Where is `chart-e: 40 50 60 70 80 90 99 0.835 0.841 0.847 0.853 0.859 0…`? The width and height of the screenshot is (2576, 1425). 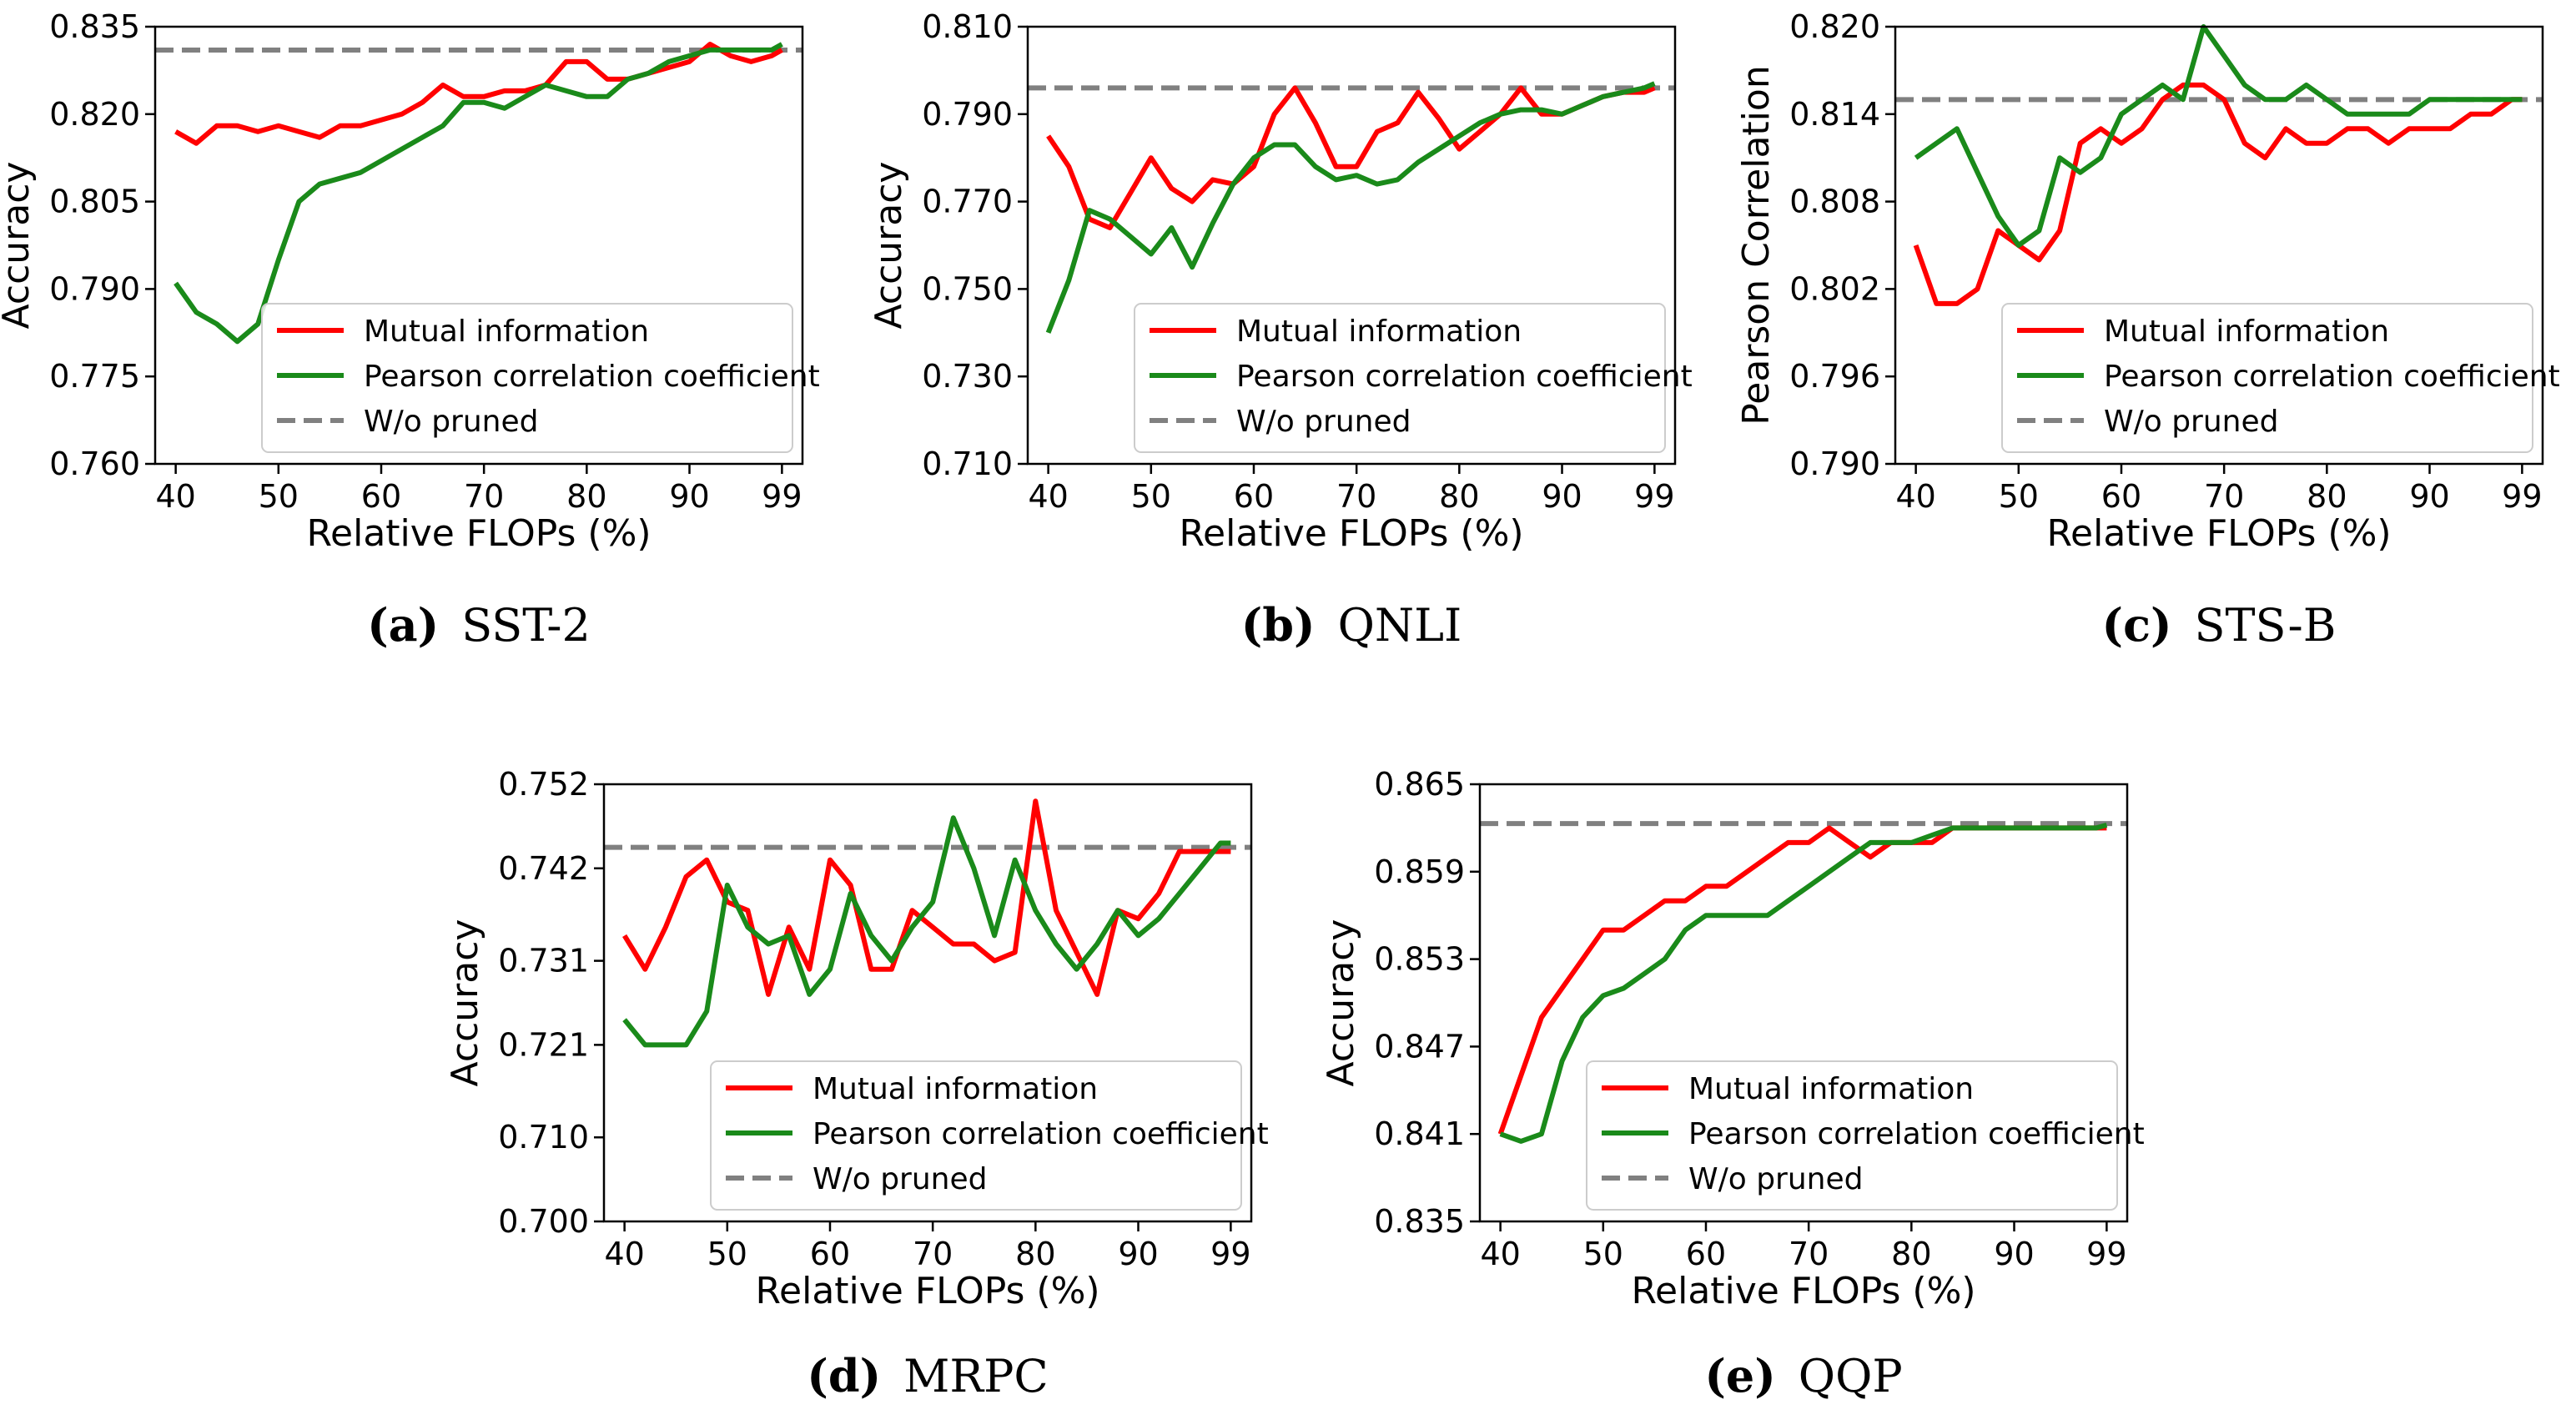 chart-e: 40 50 60 70 80 90 99 0.835 0.841 0.847 0.853 0.859 0… is located at coordinates (1732, 1084).